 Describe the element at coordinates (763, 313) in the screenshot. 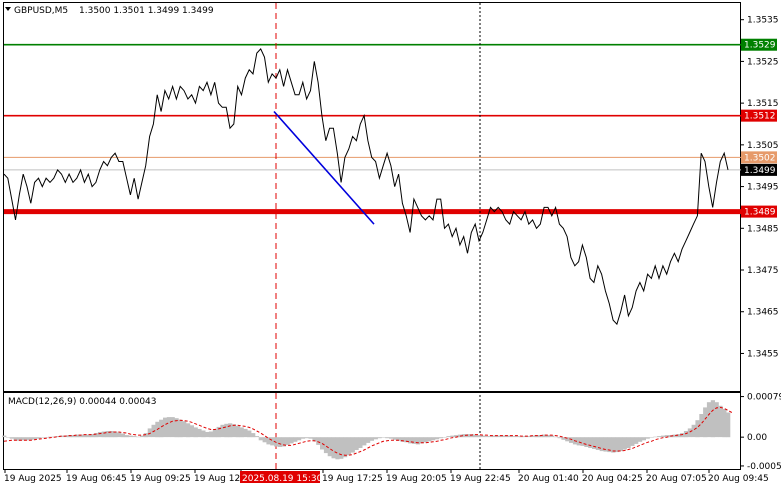

I see `price-tick-label: 1.3465` at that location.